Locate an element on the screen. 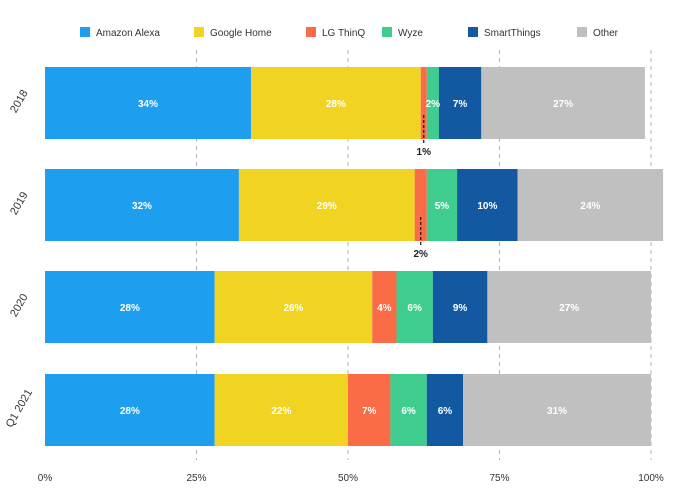  bar-2019-amazon-alexa is located at coordinates (142, 205).